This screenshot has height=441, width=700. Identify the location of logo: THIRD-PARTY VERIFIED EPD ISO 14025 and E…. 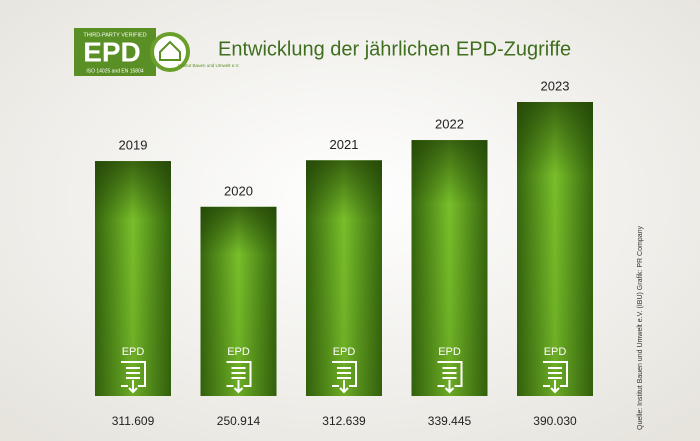
(156, 52).